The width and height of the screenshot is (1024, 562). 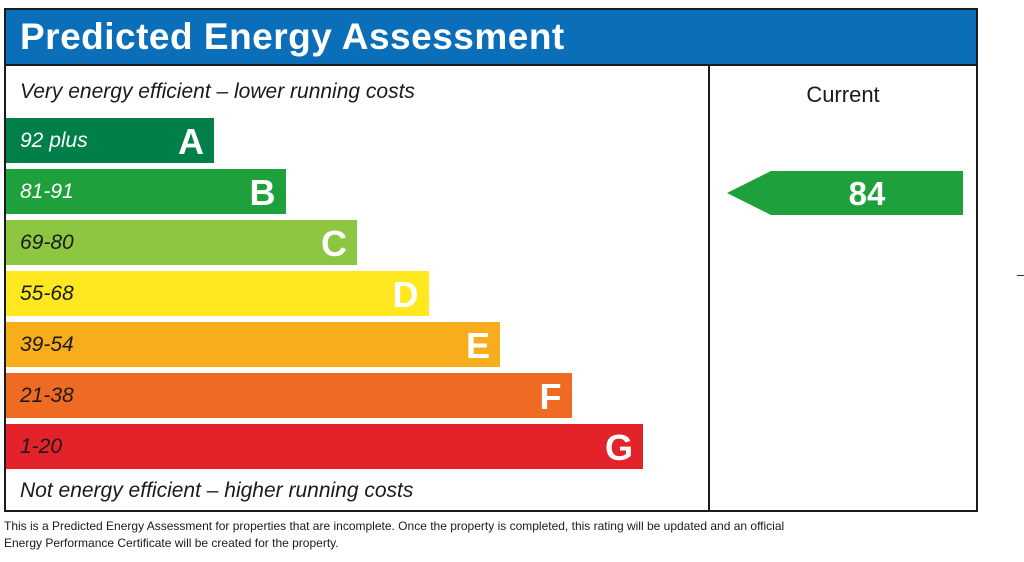 I want to click on band-range-label: 21-38, so click(x=47, y=395).